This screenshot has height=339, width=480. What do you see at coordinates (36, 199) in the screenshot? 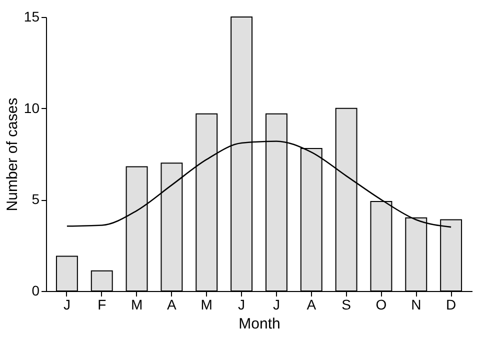
I see `y-tick-label: 5` at bounding box center [36, 199].